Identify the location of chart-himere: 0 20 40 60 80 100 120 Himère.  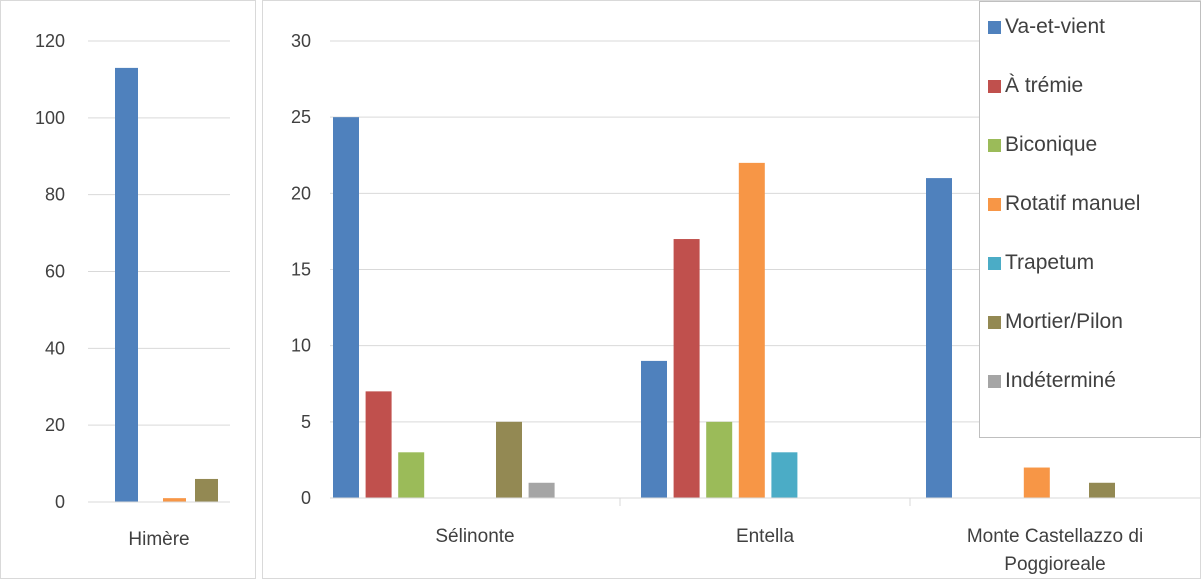
(132, 290).